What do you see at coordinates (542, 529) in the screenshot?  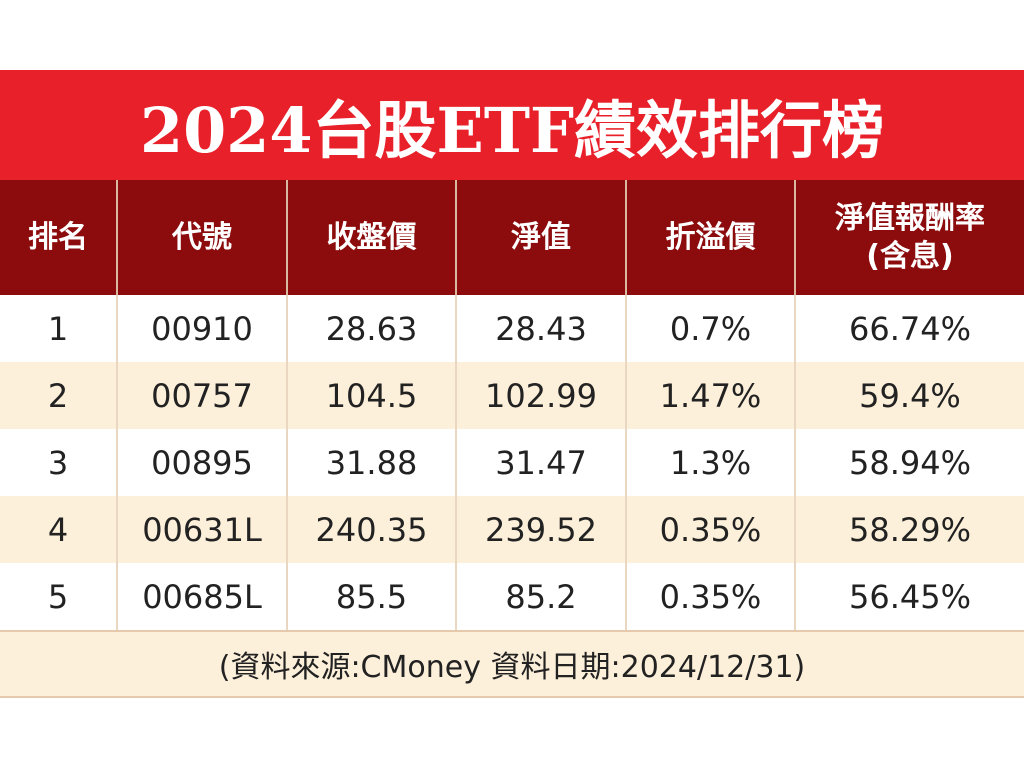 I see `table-cell: 239.52` at bounding box center [542, 529].